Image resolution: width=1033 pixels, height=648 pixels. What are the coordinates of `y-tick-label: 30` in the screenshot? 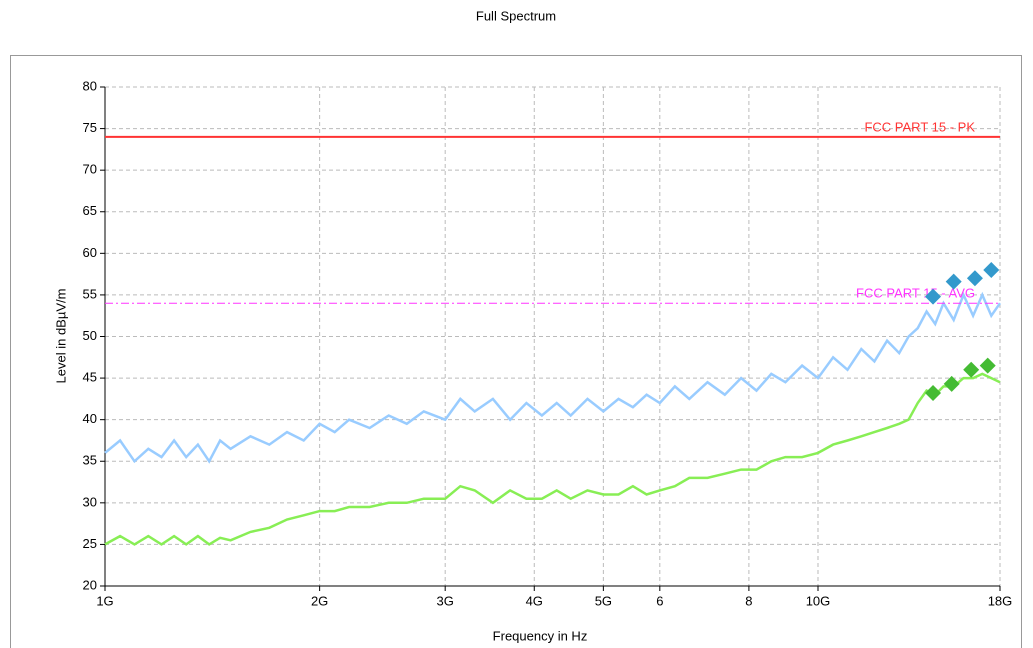 It's located at (90, 501).